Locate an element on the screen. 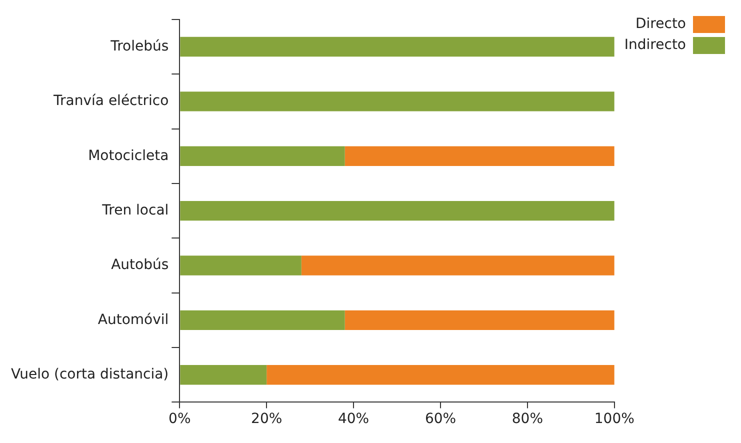 The height and width of the screenshot is (443, 741). x-tick-label: 20% is located at coordinates (266, 419).